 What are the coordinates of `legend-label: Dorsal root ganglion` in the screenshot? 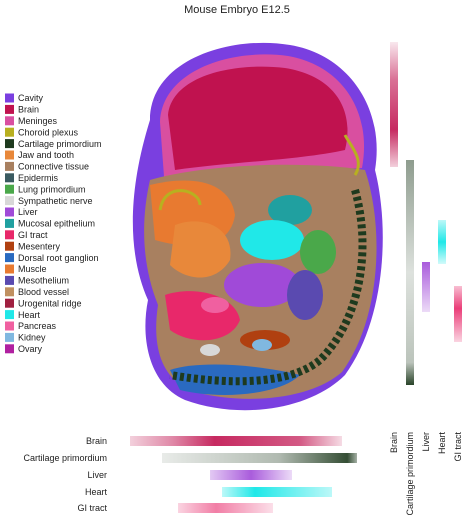 It's located at (58, 258).